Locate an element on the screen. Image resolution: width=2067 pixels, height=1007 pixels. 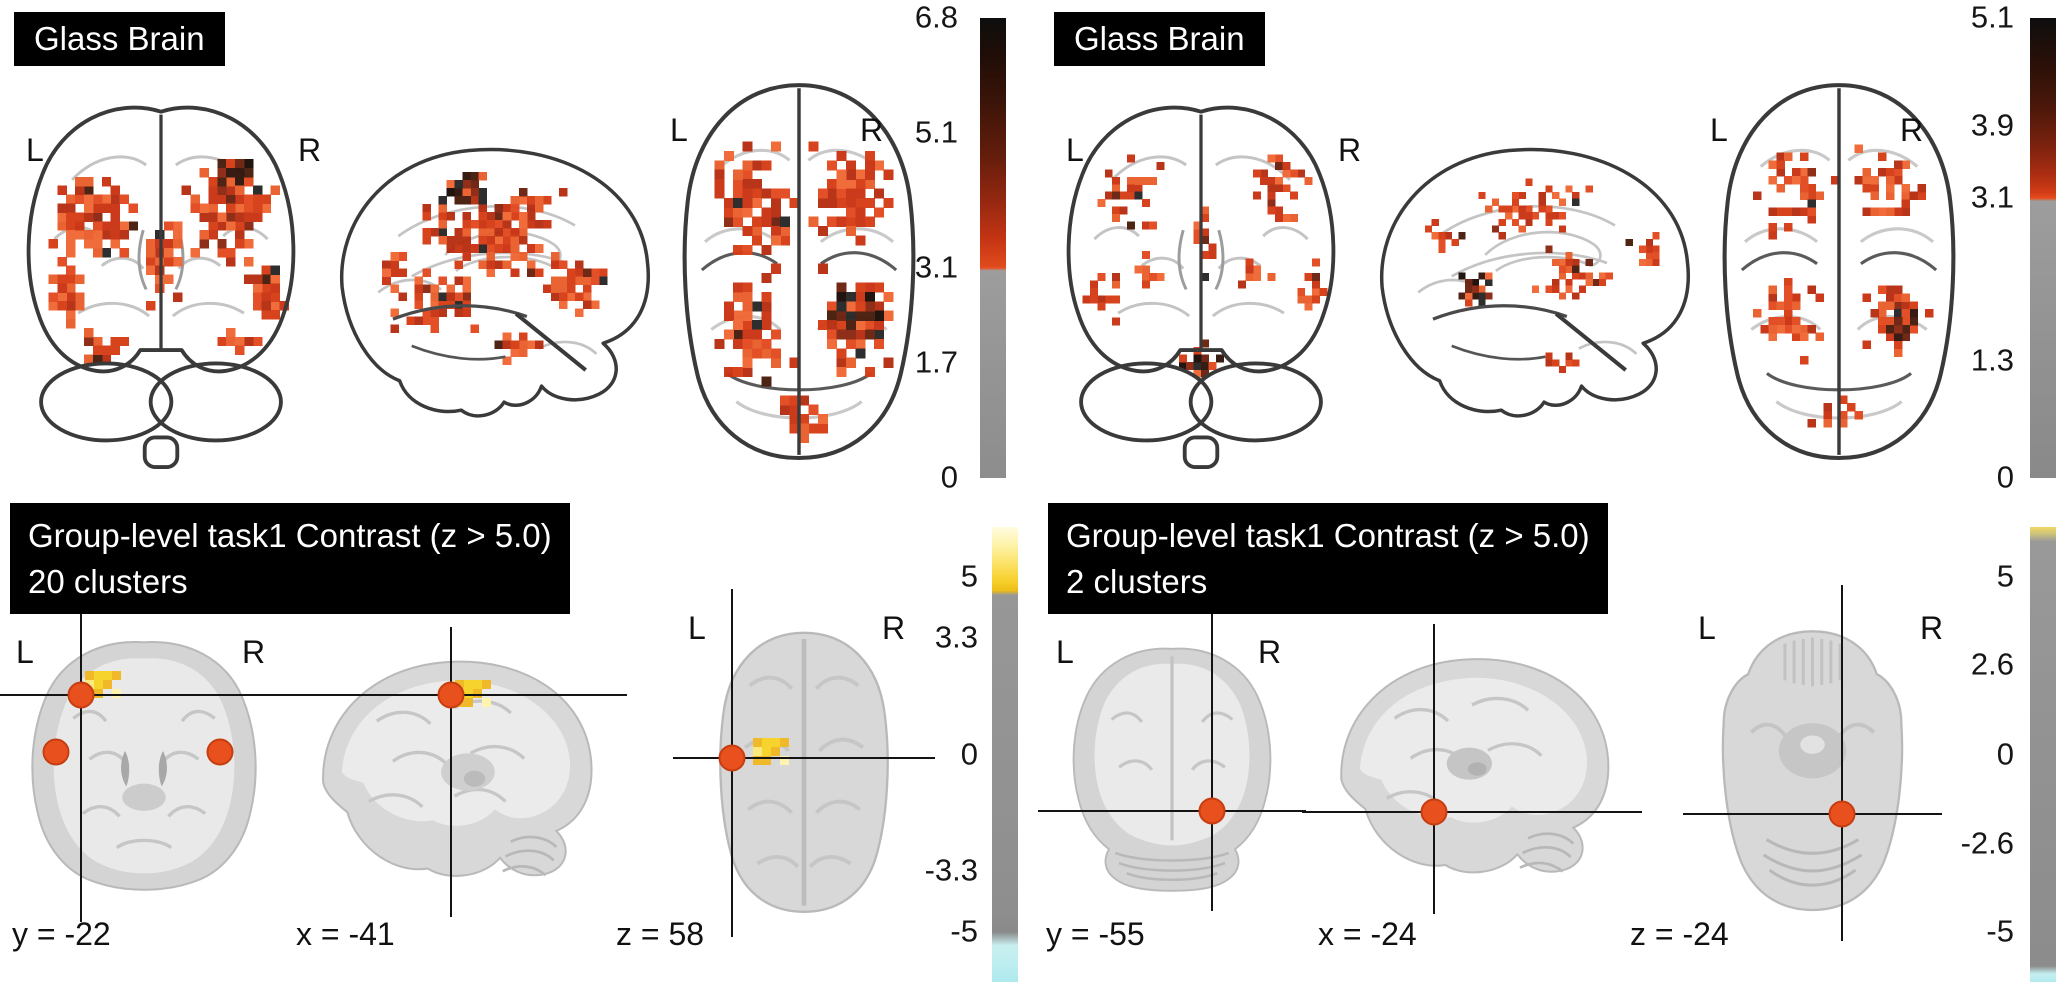
glass-brain-axial-view is located at coordinates (1839, 270).